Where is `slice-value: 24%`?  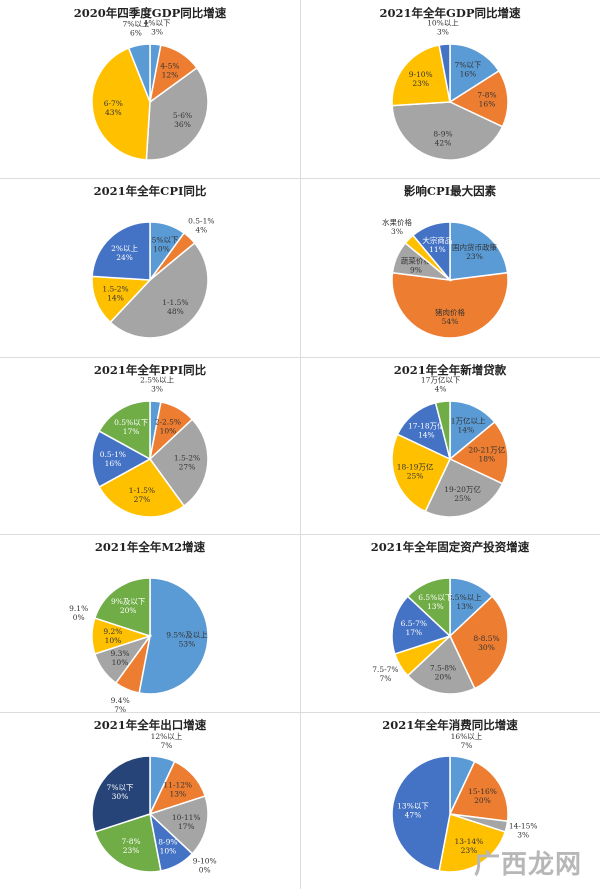
slice-value: 24% is located at coordinates (124, 257).